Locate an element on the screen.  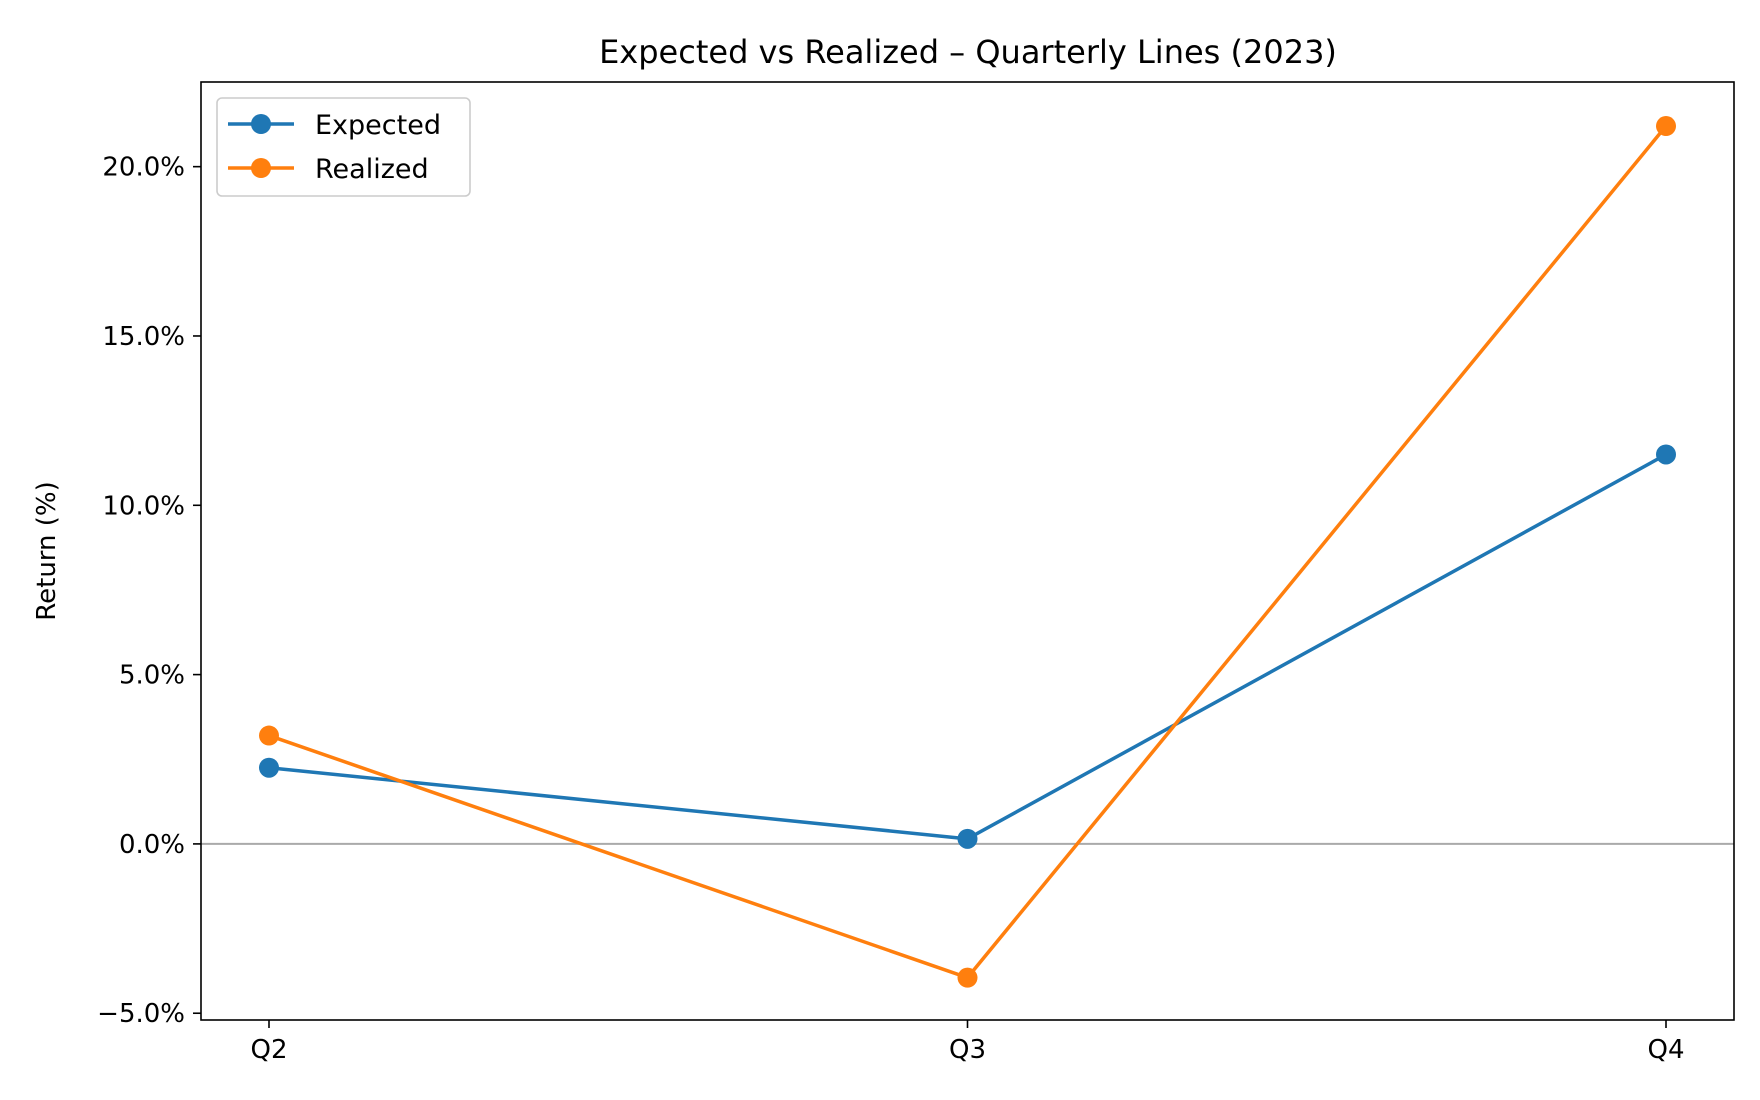
legend-realized-swatch-marker is located at coordinates (261, 168).